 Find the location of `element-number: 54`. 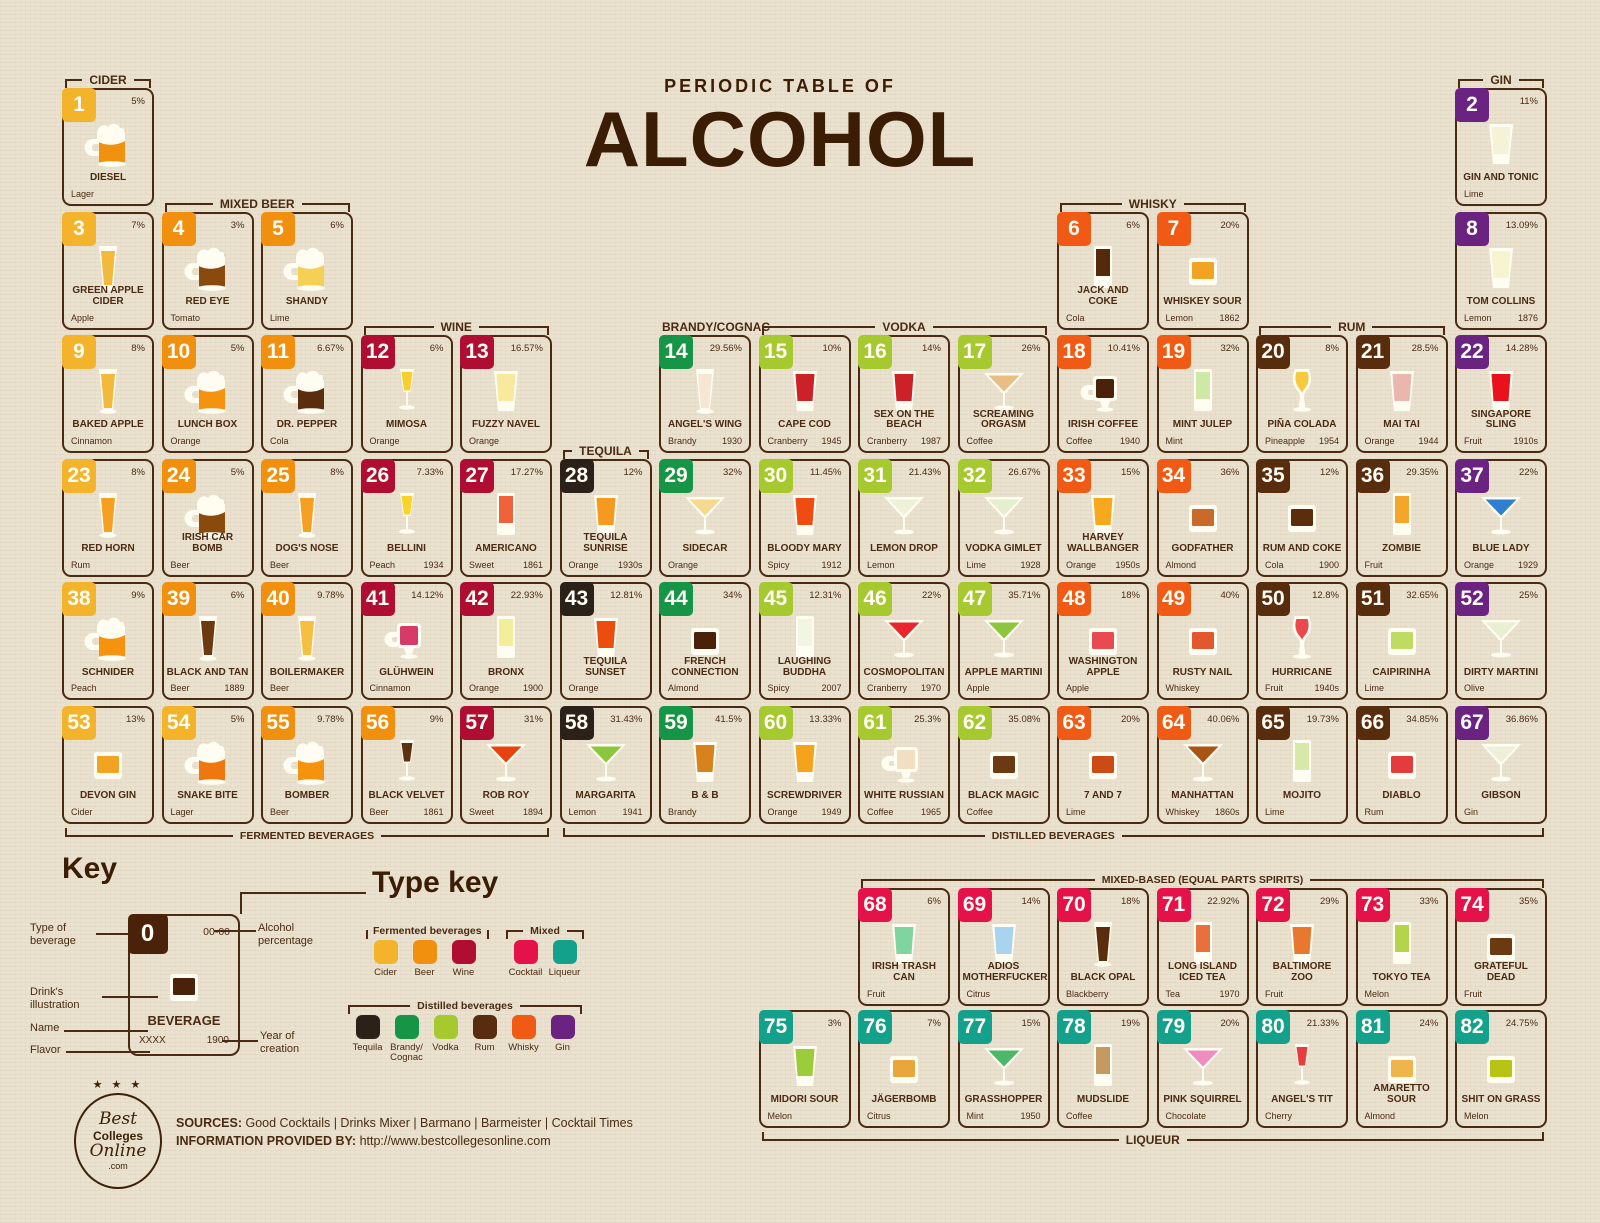

element-number: 54 is located at coordinates (178, 723).